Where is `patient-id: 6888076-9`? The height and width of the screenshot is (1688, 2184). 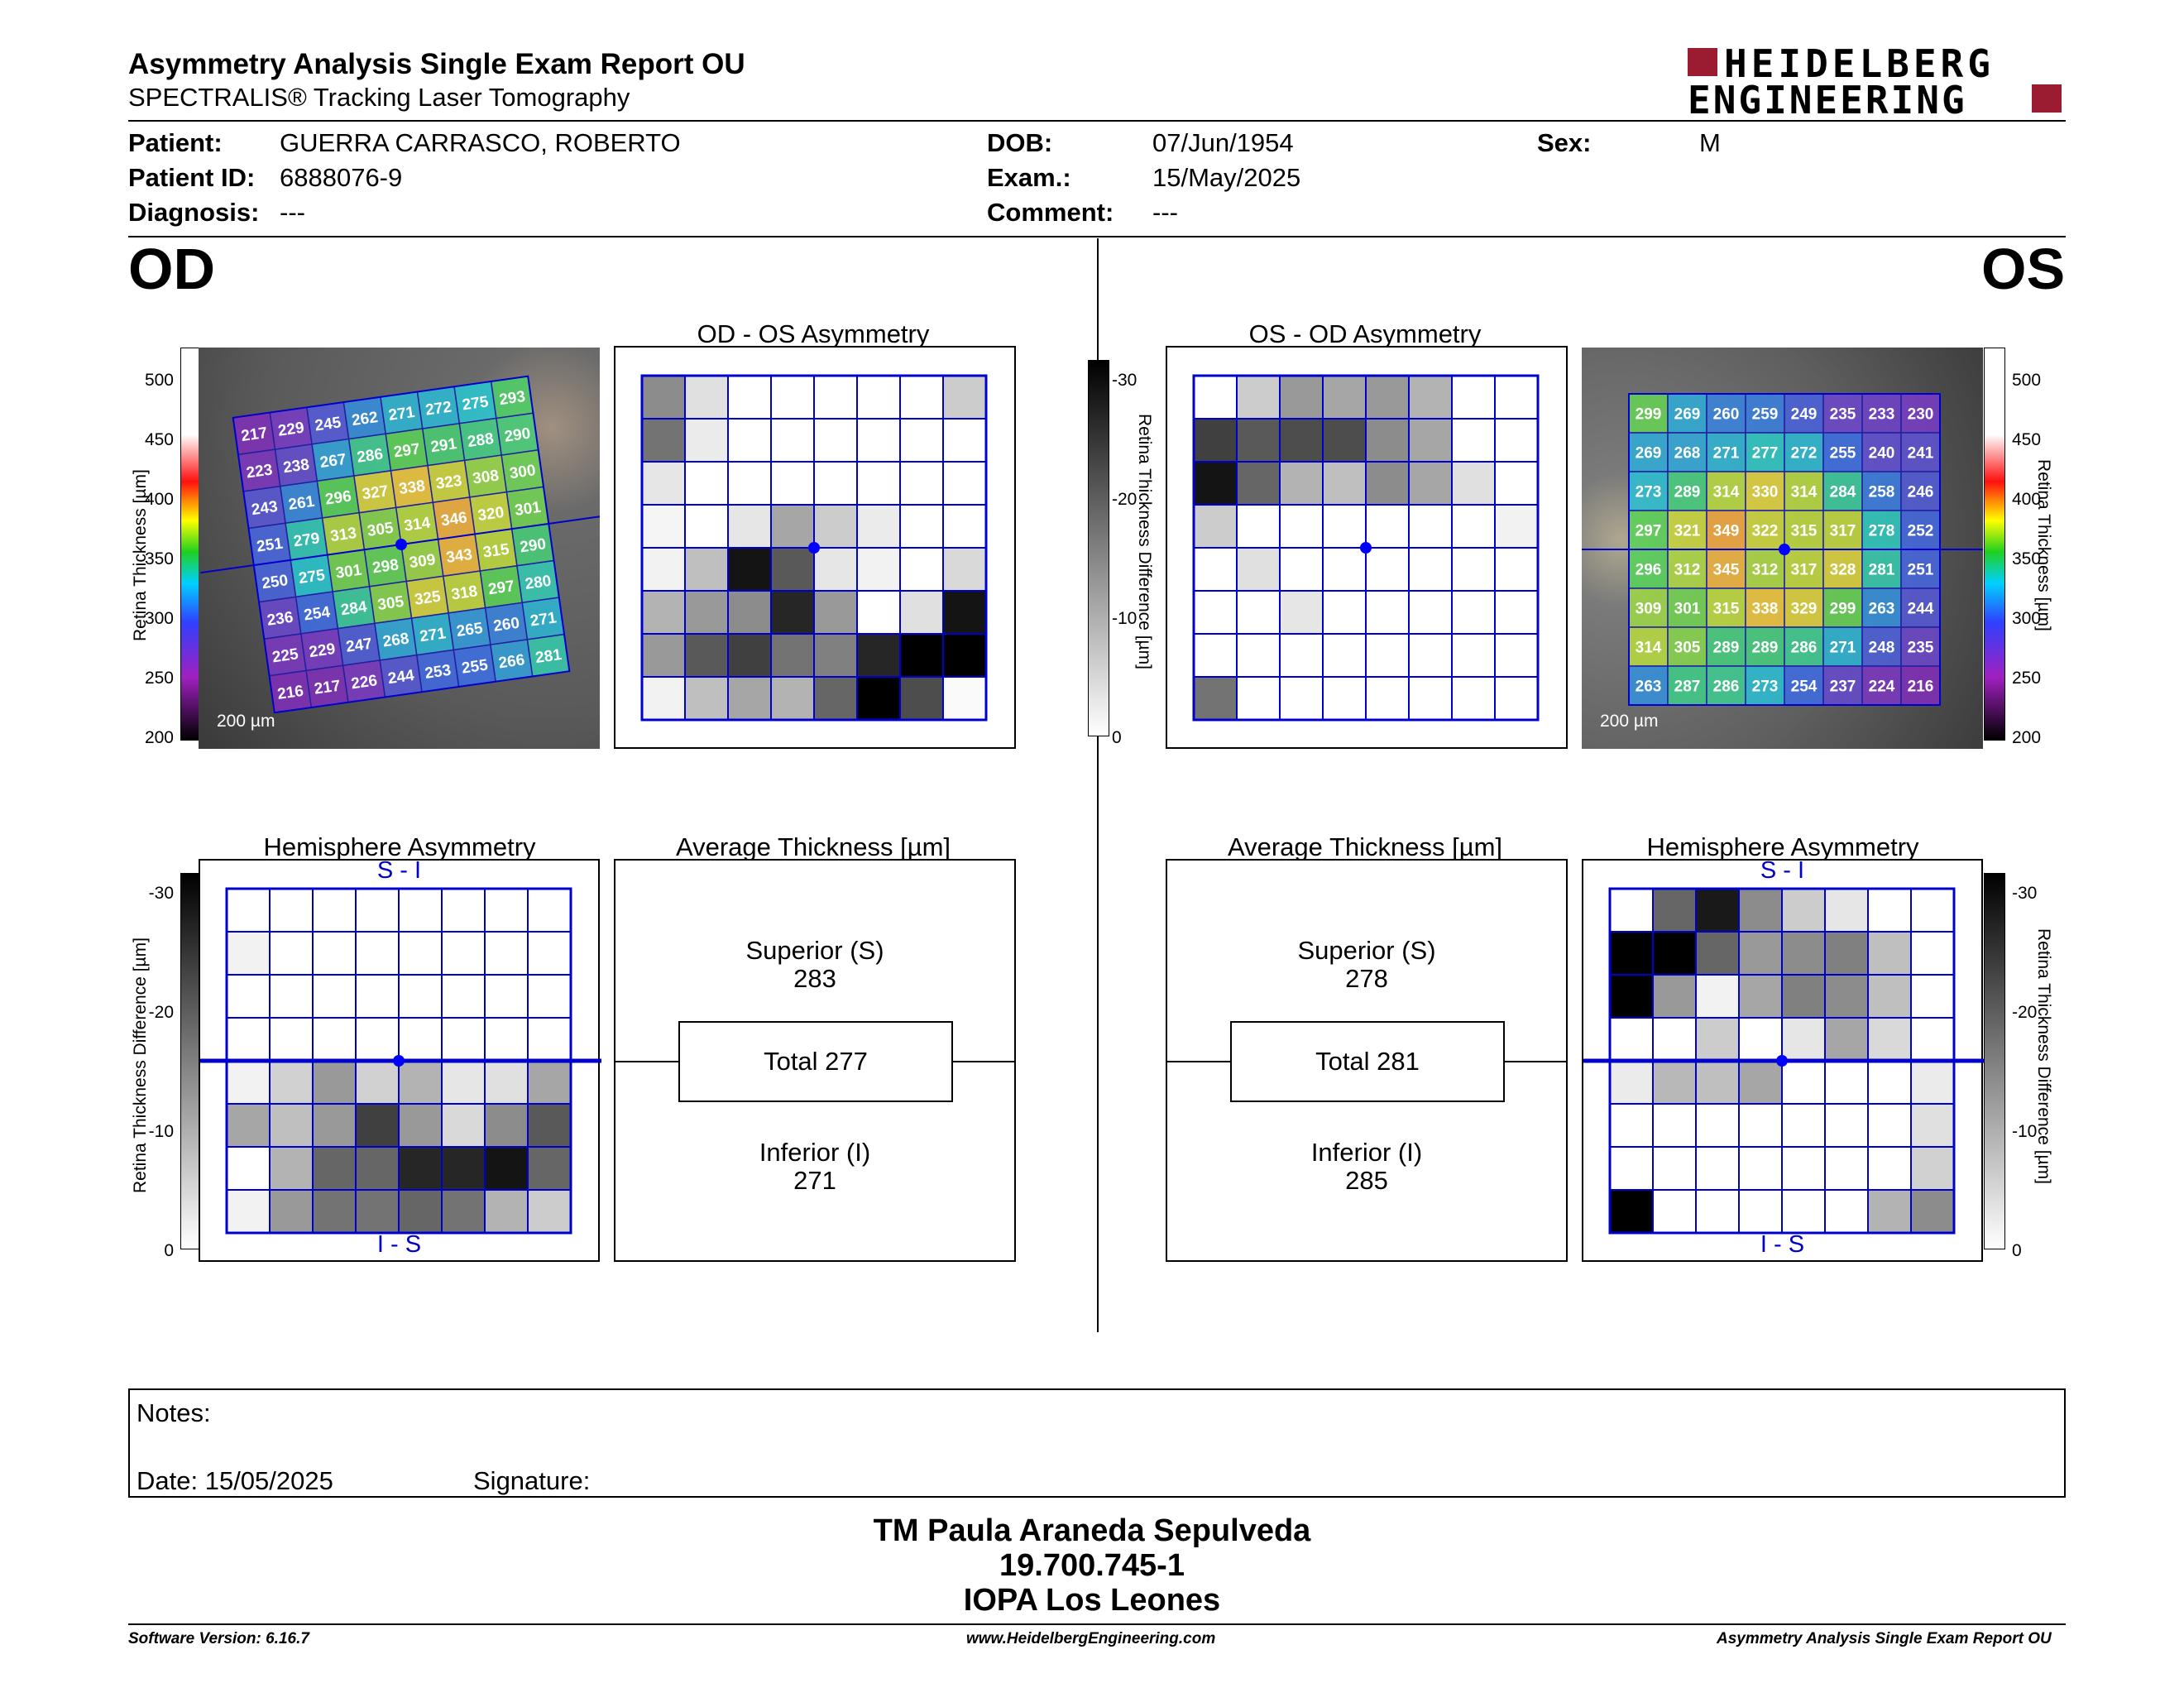 patient-id: 6888076-9 is located at coordinates (341, 177).